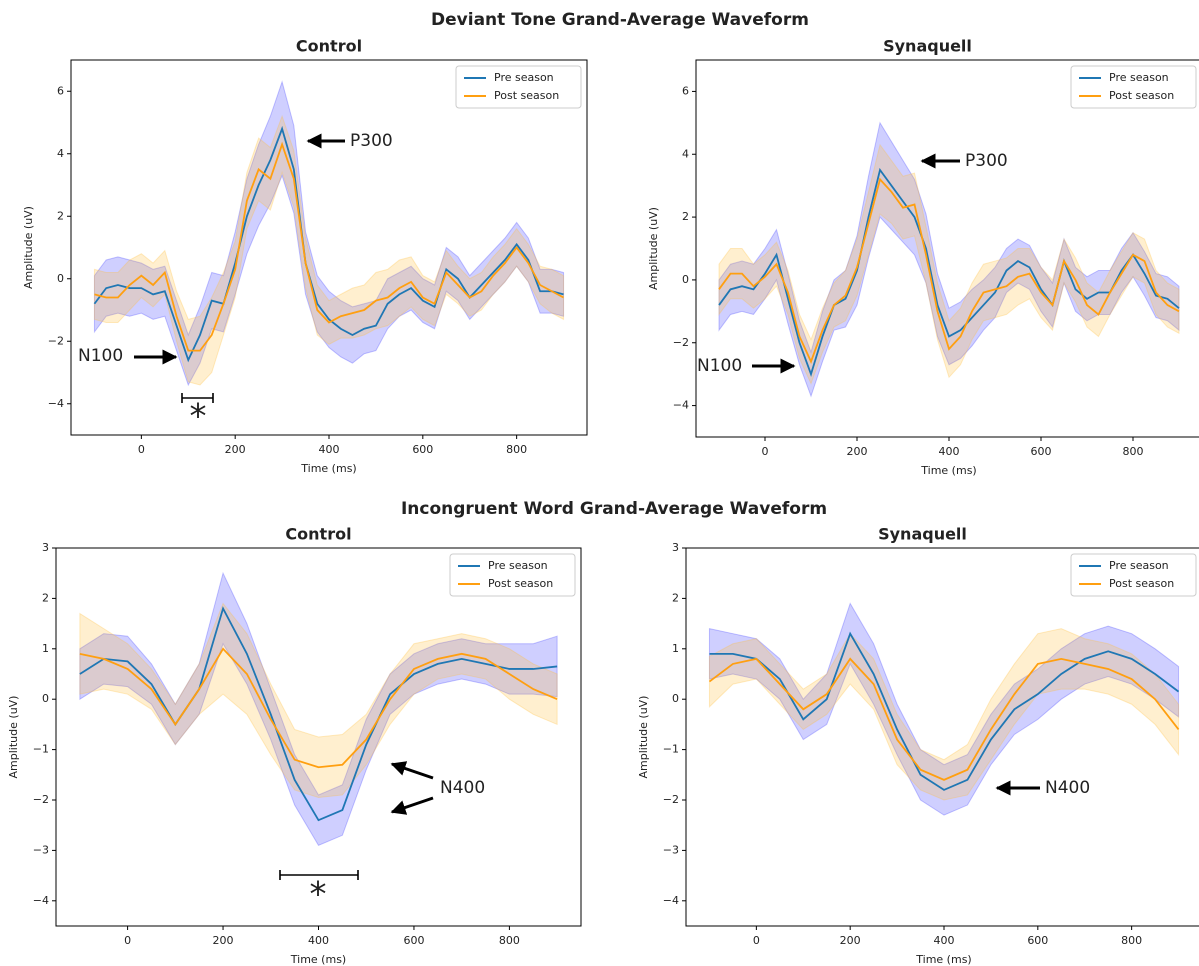  What do you see at coordinates (671, 849) in the screenshot?
I see `y-tick-label: −3` at bounding box center [671, 849].